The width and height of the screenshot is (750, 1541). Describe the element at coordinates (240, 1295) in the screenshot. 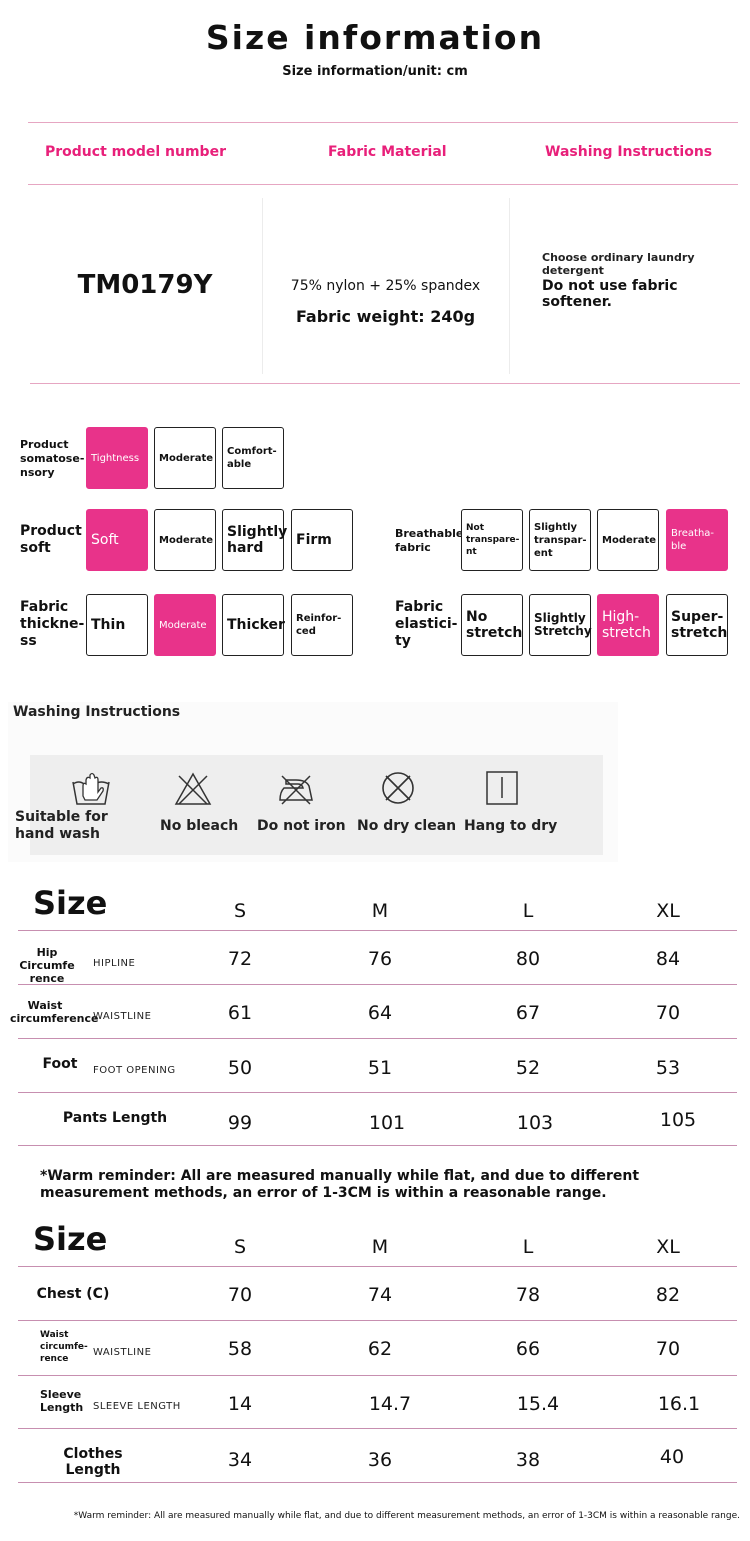

I see `cell-chest-s: 70` at that location.